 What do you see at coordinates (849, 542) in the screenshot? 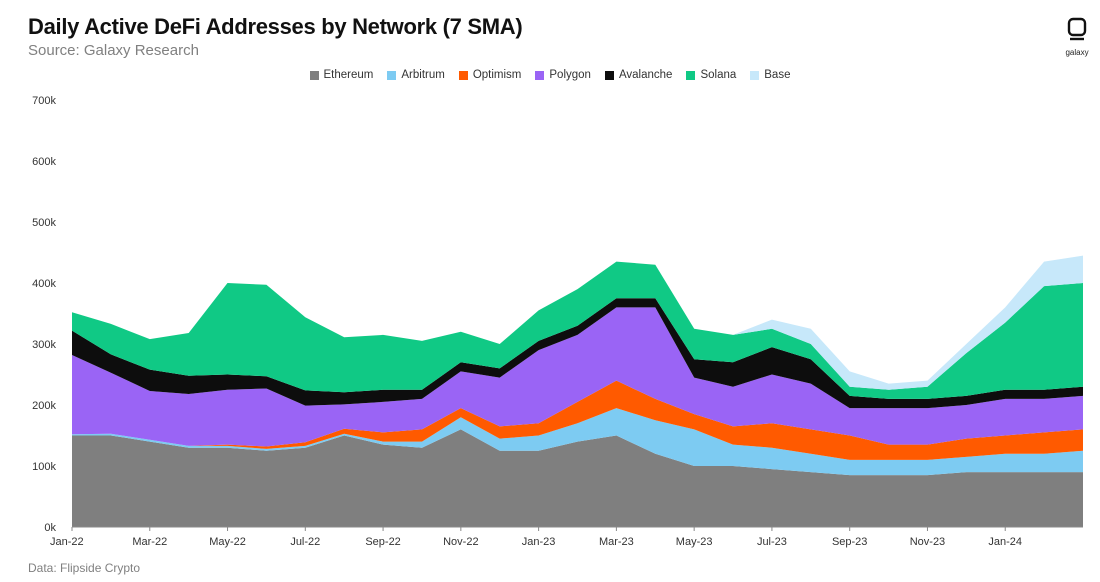
I see `x-tick-label: Sep-23` at bounding box center [849, 542].